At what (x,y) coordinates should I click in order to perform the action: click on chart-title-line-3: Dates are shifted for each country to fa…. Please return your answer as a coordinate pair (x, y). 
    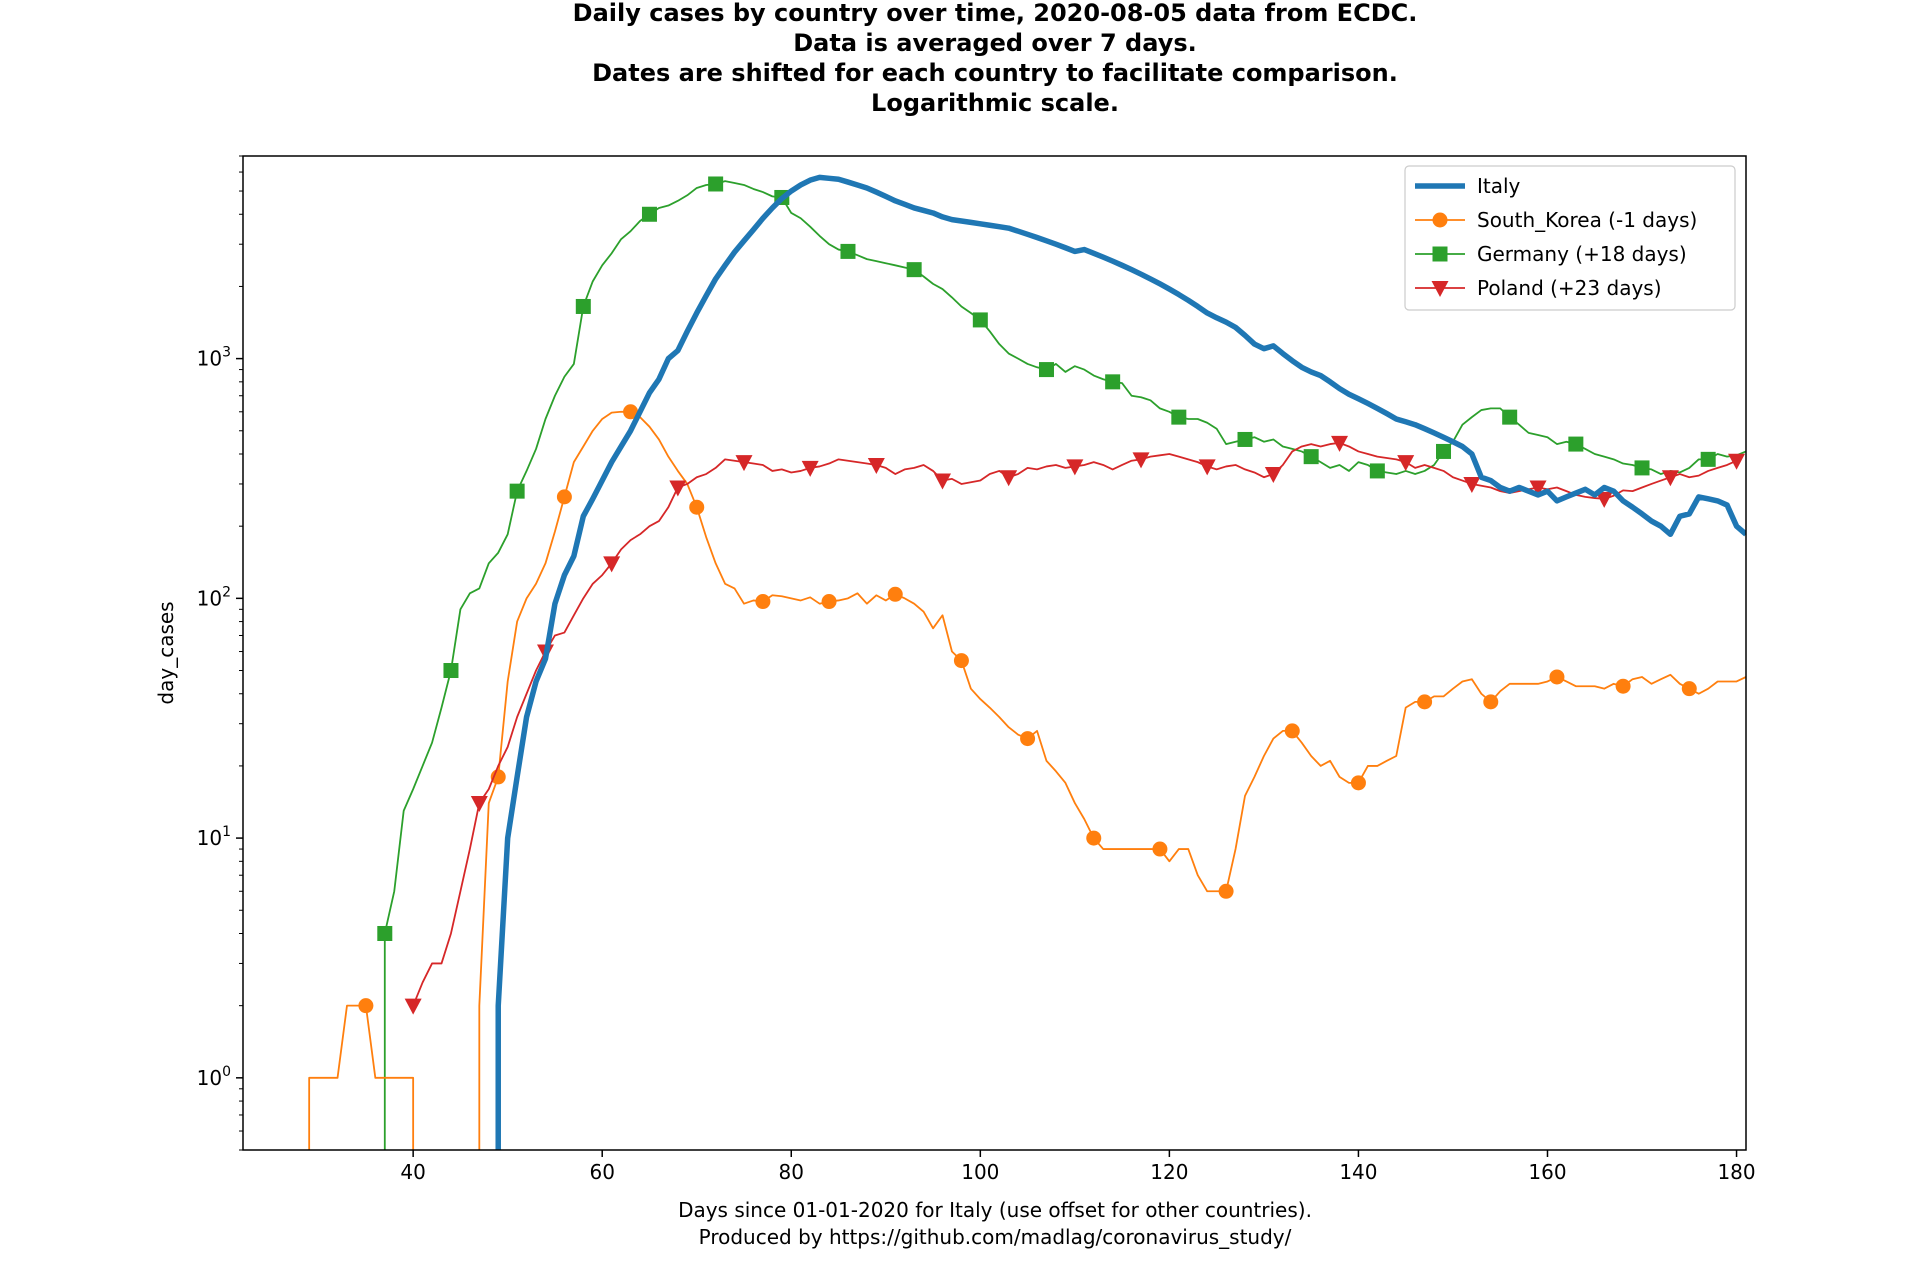
    Looking at the image, I should click on (995, 73).